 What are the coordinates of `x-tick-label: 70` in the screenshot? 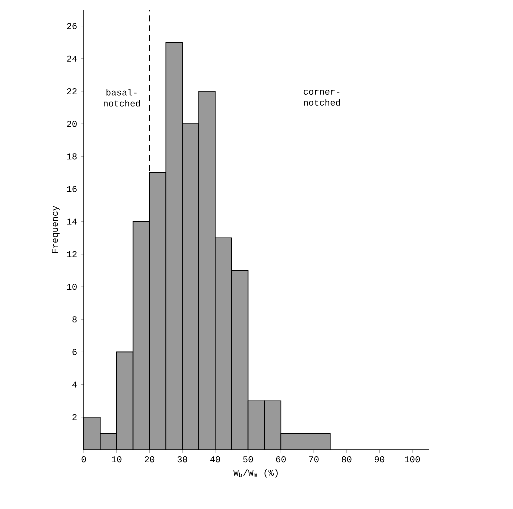 It's located at (314, 459).